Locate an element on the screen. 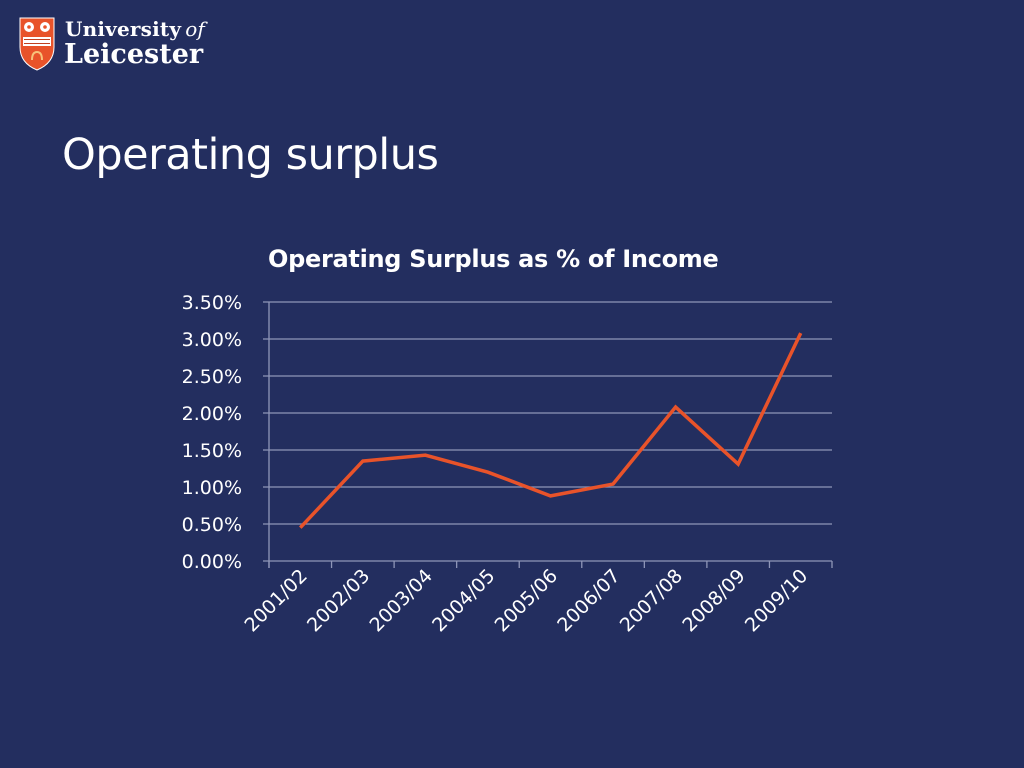 The width and height of the screenshot is (1024, 768). x-tick-label: 2007/08 is located at coordinates (651, 600).